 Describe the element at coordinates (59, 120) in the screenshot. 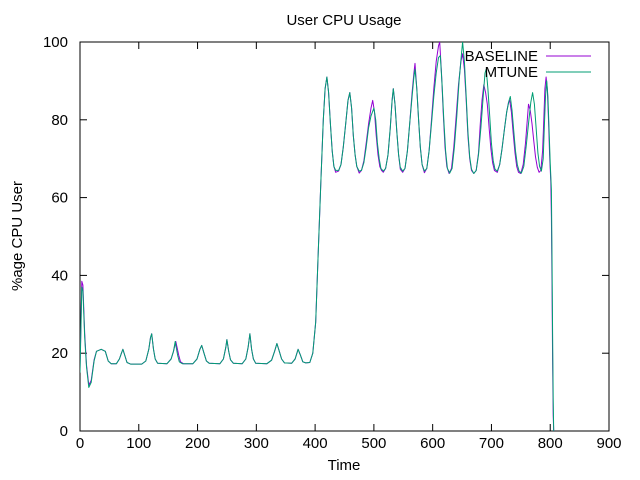

I see `y-tick-label: 80` at that location.